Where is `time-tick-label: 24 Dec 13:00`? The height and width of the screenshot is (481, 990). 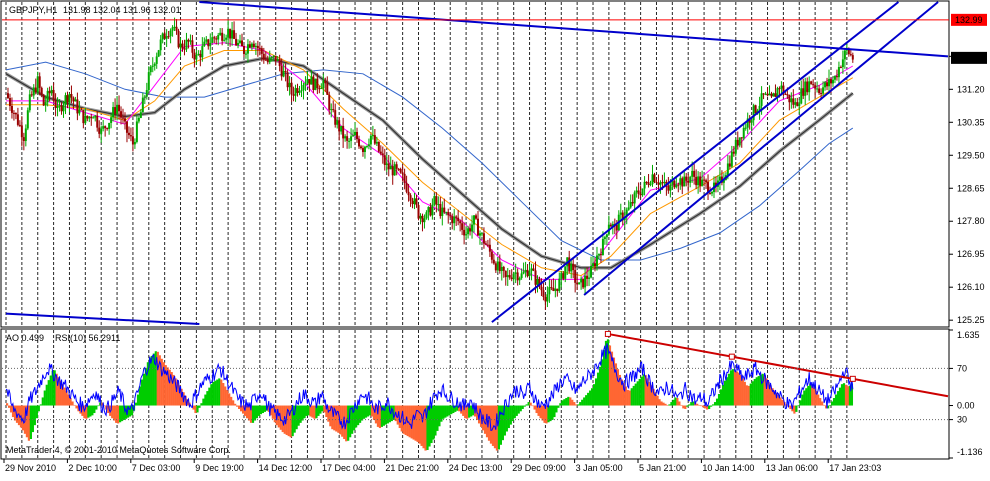 time-tick-label: 24 Dec 13:00 is located at coordinates (476, 468).